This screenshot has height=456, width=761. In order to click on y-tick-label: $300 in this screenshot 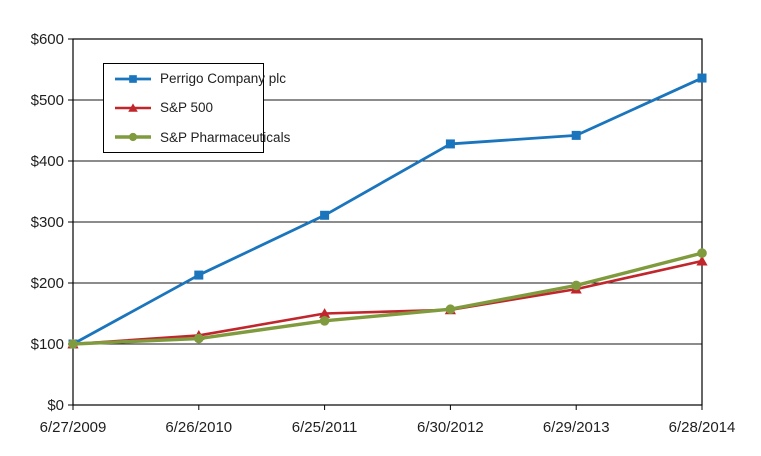, I will do `click(47, 222)`.